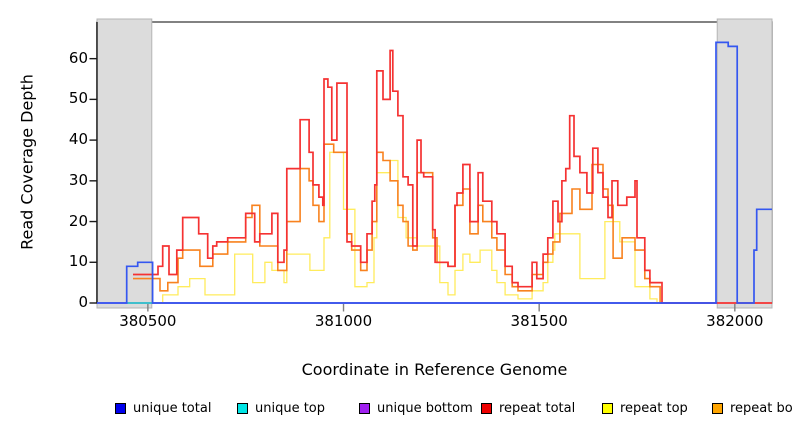  Describe the element at coordinates (27, 162) in the screenshot. I see `y-axis-title: Read Coverage Depth` at that location.